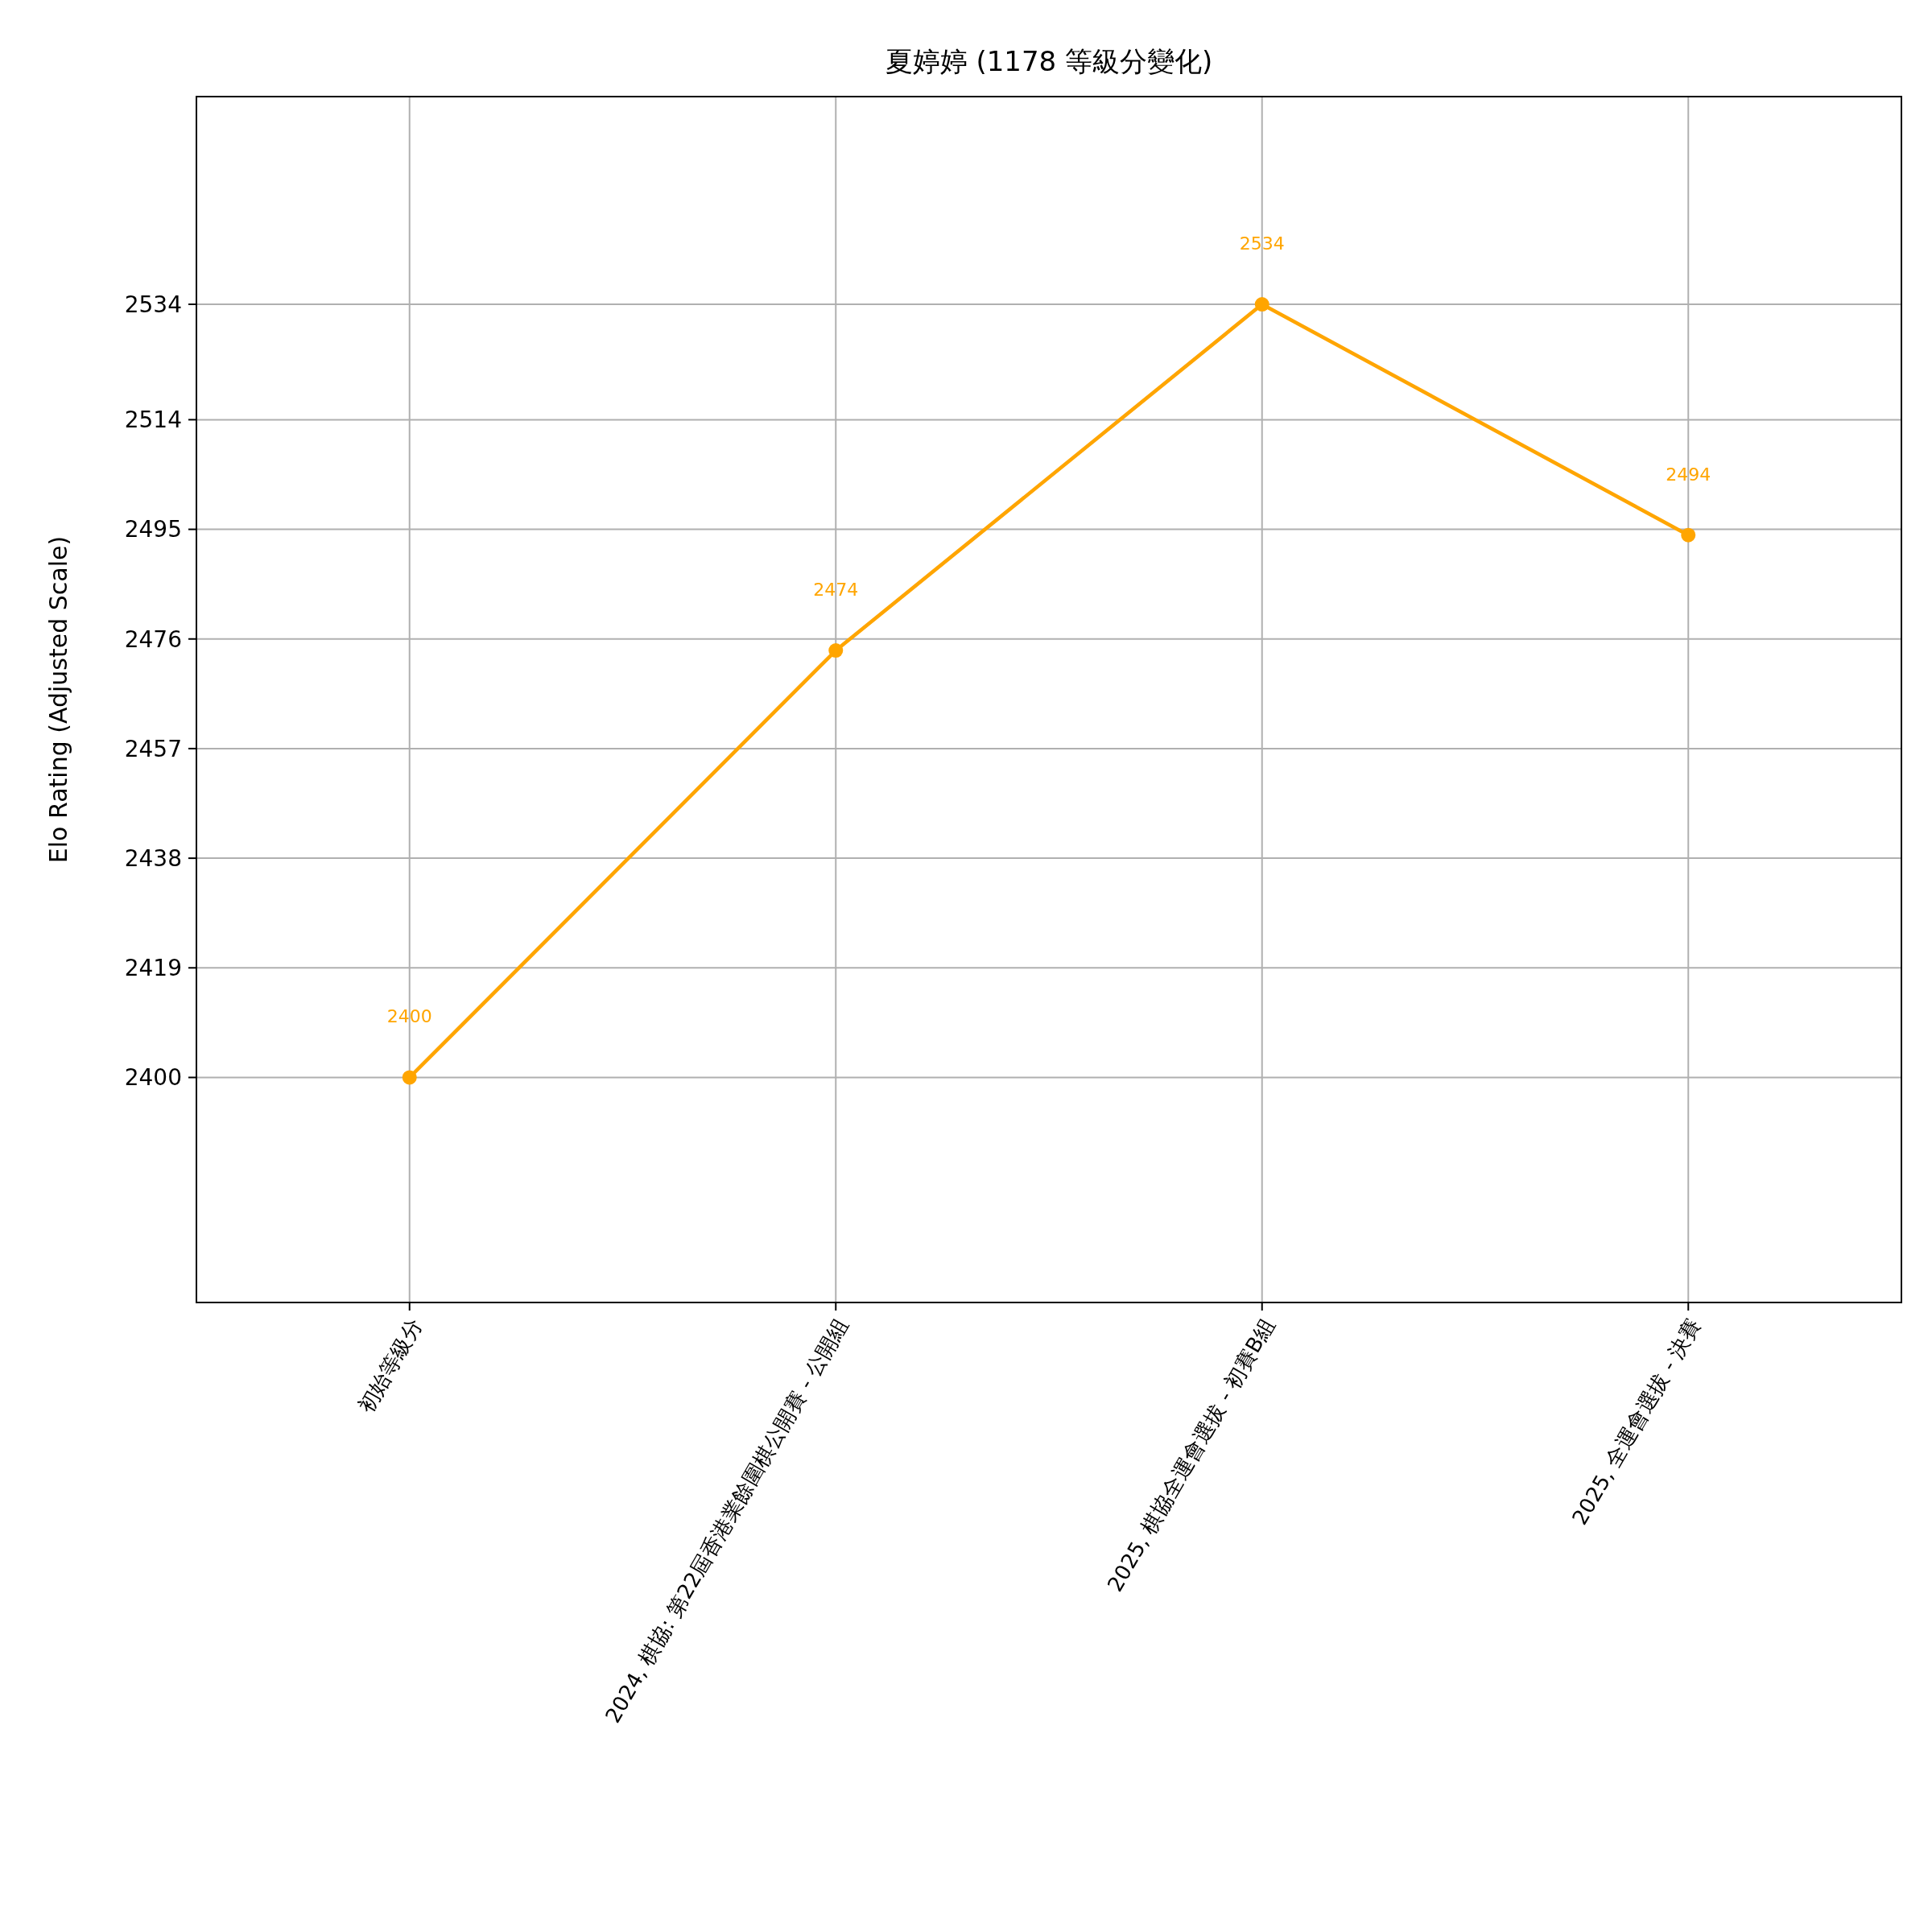 The image size is (1932, 1932). I want to click on chart-title: 夏婷婷 (1178 等級分變化), so click(1049, 61).